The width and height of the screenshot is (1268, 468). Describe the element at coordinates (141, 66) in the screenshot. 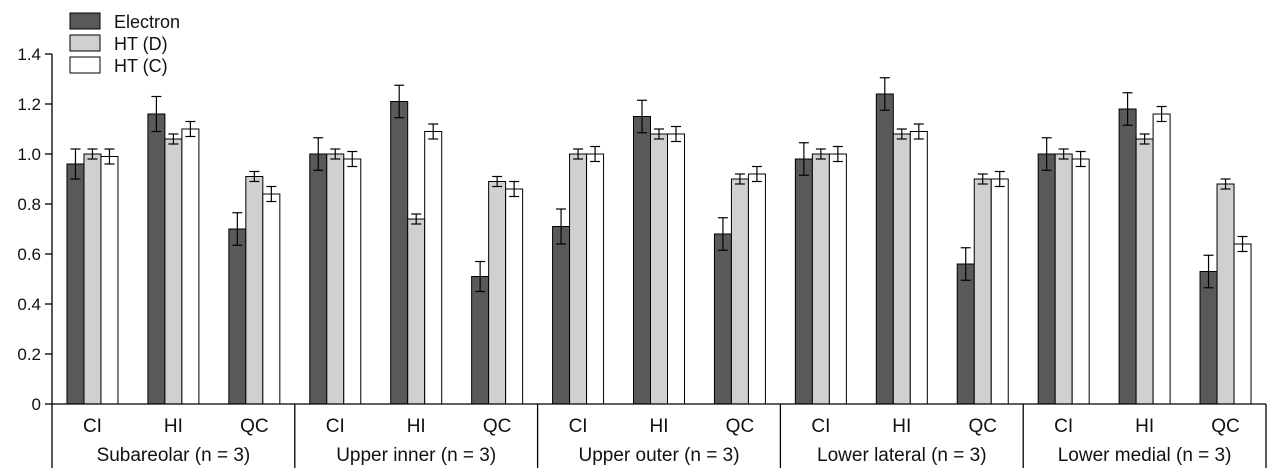

I see `legend-label: HT (C)` at that location.